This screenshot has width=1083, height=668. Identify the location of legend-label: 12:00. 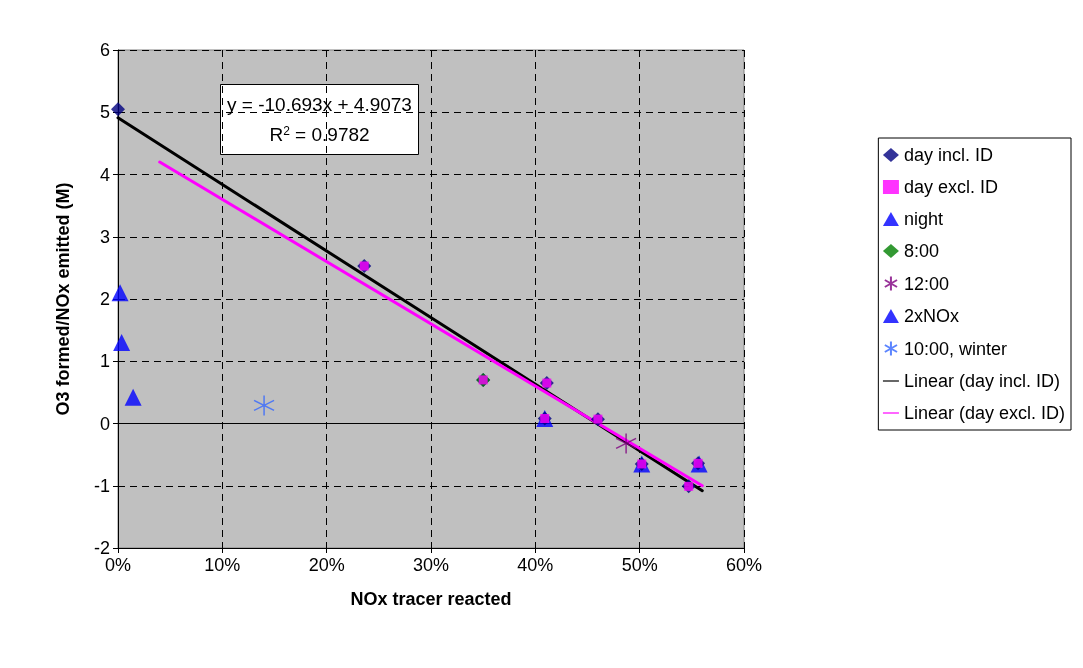
(926, 283).